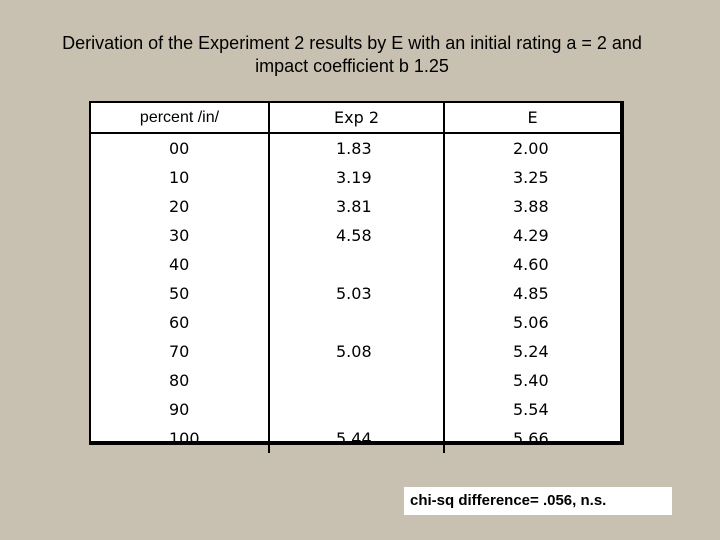 This screenshot has width=720, height=540. I want to click on table-row: 60 5.06, so click(355, 322).